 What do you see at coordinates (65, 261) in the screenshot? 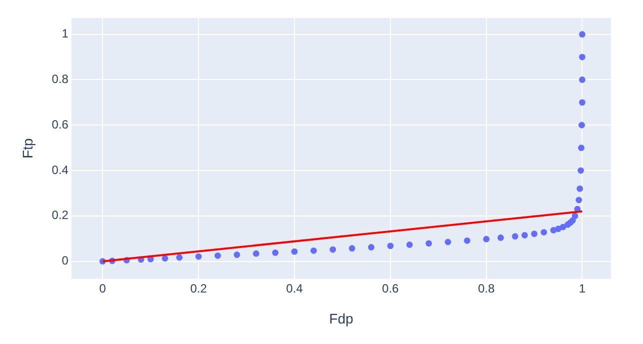
I see `y-tick-label: 0` at bounding box center [65, 261].